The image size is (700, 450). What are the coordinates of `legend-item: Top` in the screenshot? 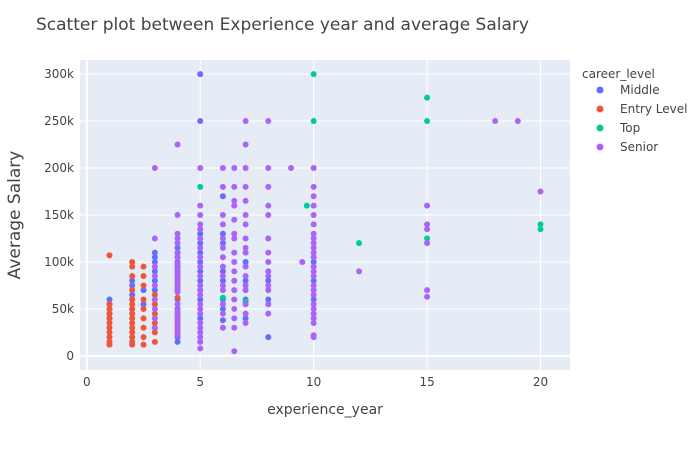 It's located at (618, 128).